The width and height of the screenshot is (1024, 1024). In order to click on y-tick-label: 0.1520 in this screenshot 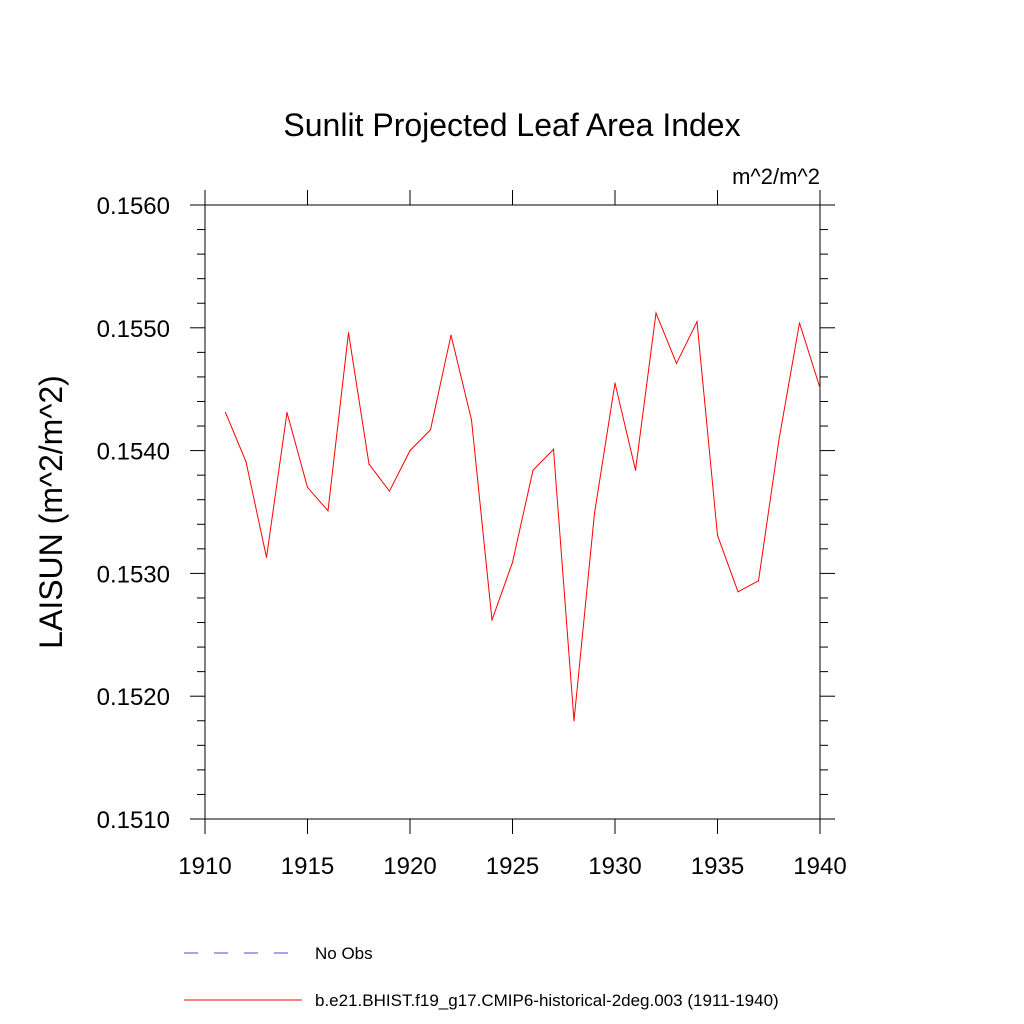, I will do `click(133, 697)`.